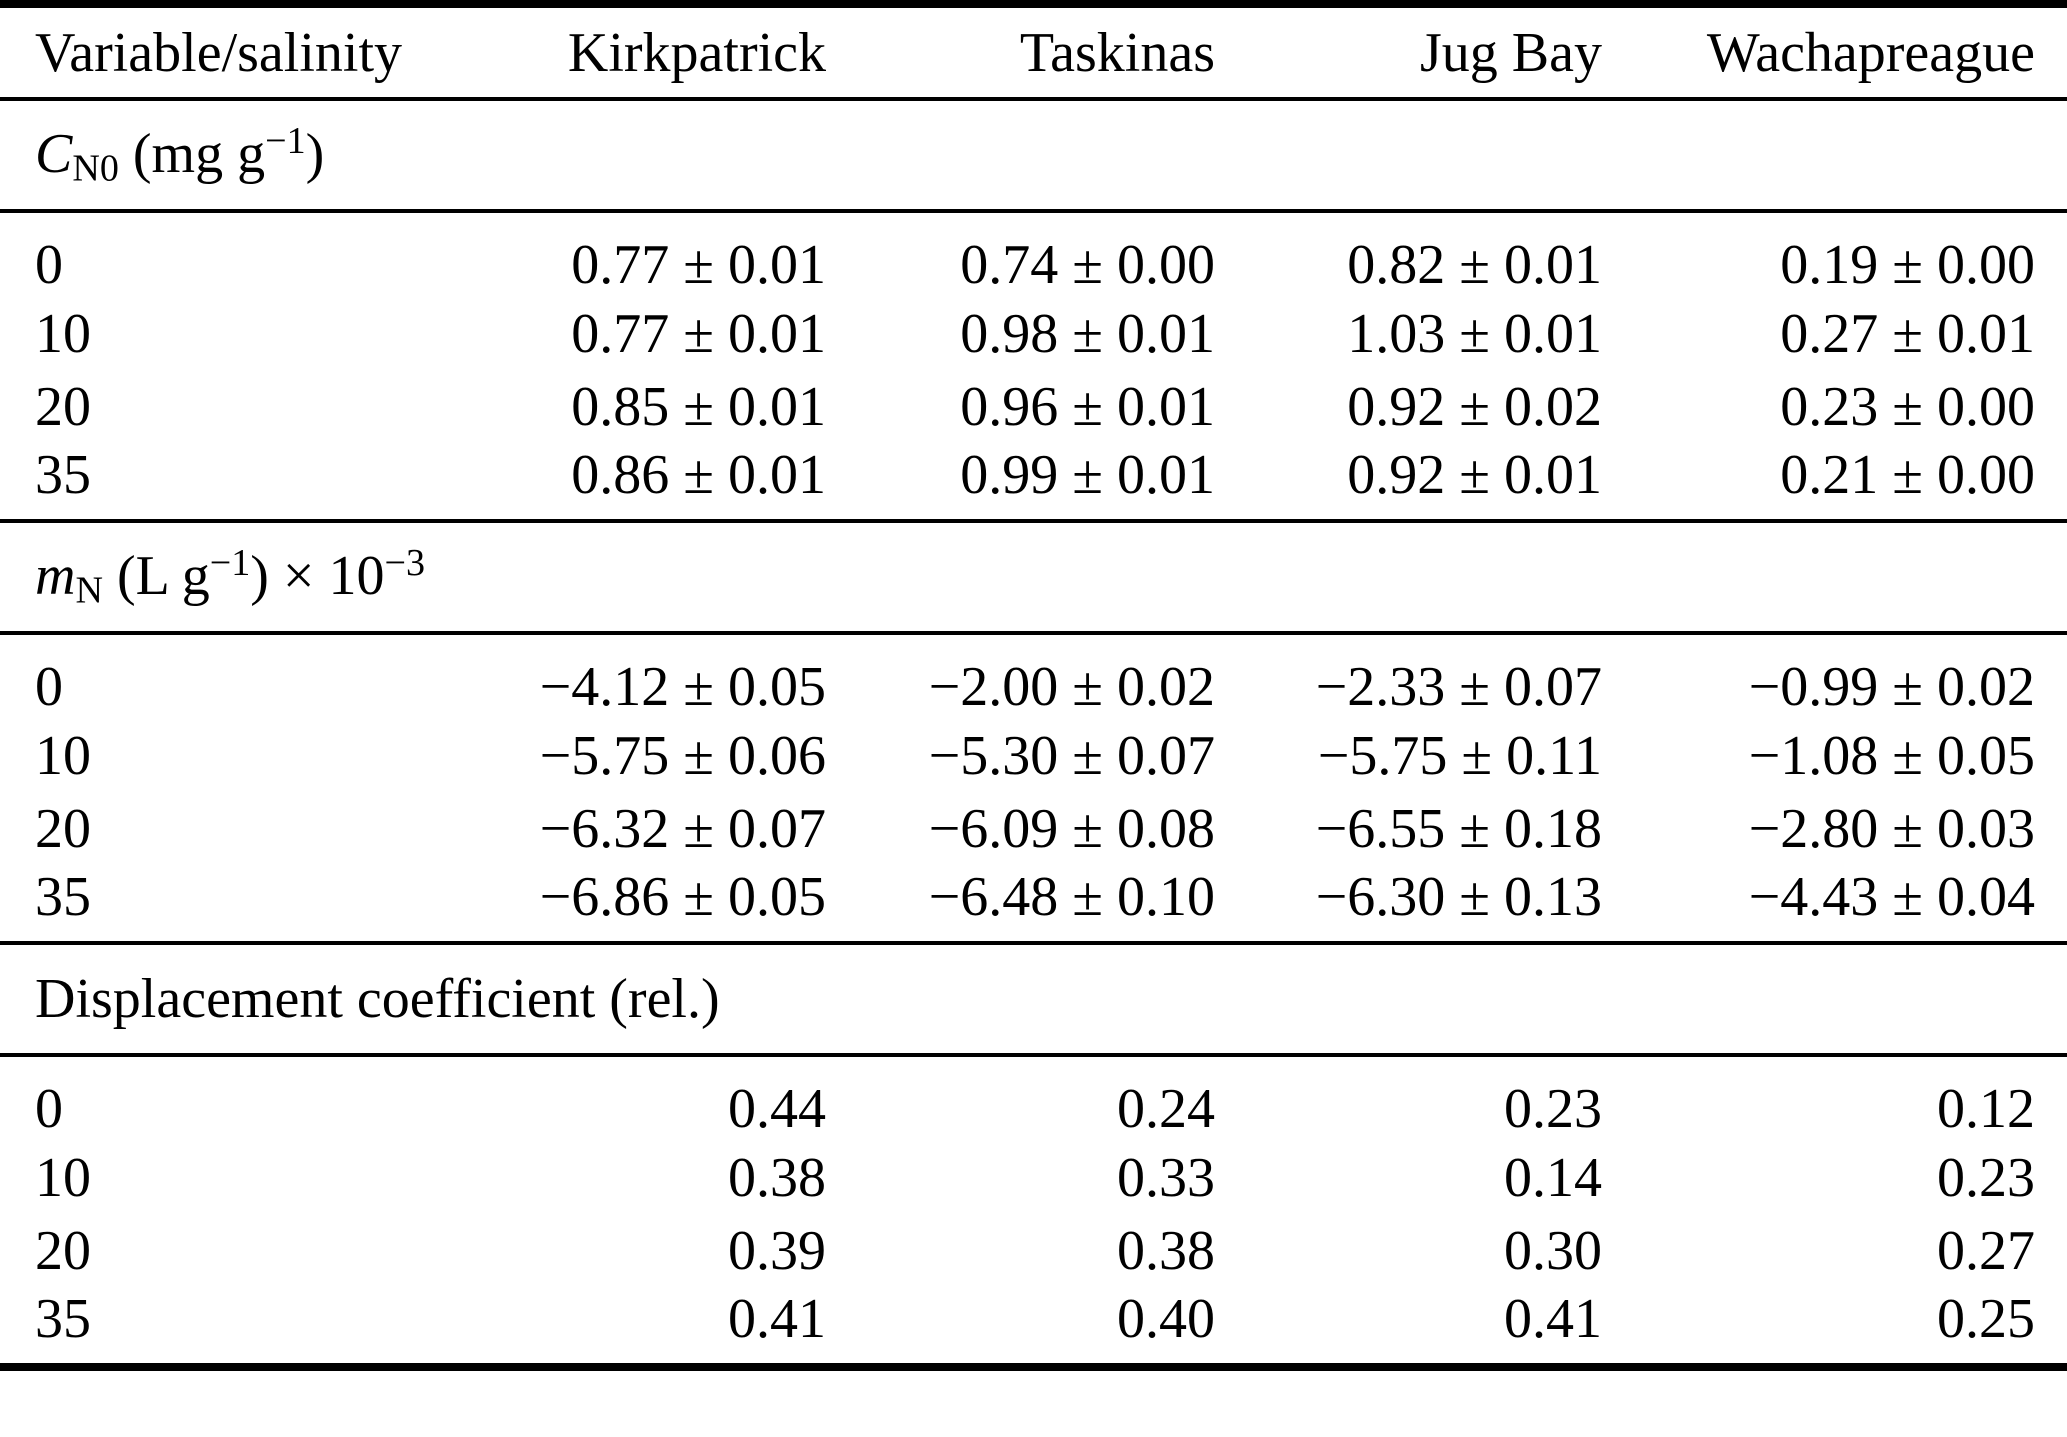 The height and width of the screenshot is (1437, 2067). Describe the element at coordinates (1553, 1250) in the screenshot. I see `value-cell: 0.30` at that location.